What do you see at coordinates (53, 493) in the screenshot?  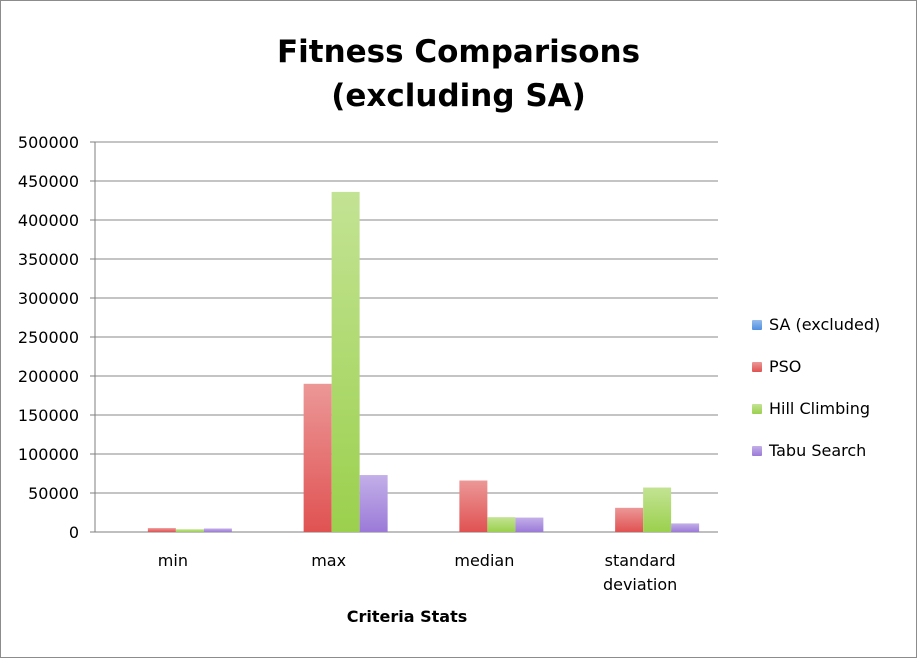 I see `y-tick-label: 50000` at bounding box center [53, 493].